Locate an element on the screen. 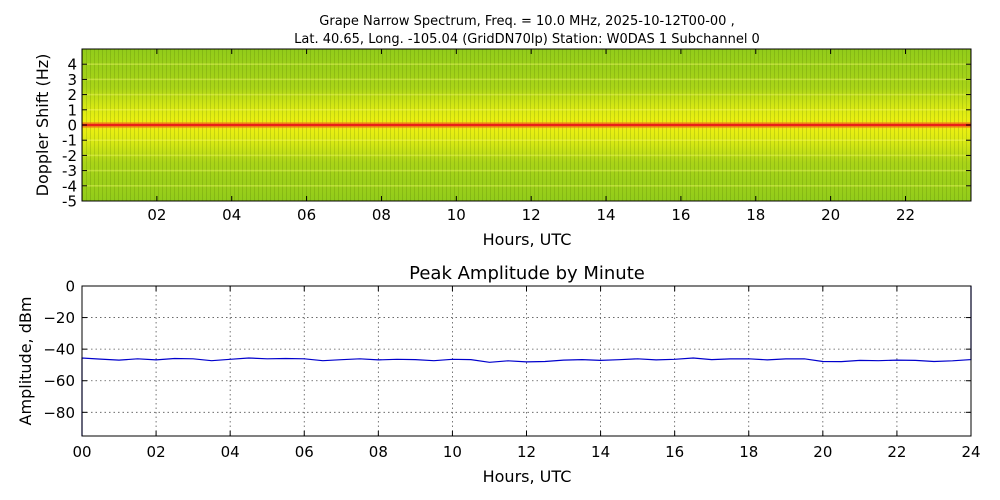 Image resolution: width=1000 pixels, height=500 pixels. amplitude-x-tick-label: 12 is located at coordinates (526, 452).